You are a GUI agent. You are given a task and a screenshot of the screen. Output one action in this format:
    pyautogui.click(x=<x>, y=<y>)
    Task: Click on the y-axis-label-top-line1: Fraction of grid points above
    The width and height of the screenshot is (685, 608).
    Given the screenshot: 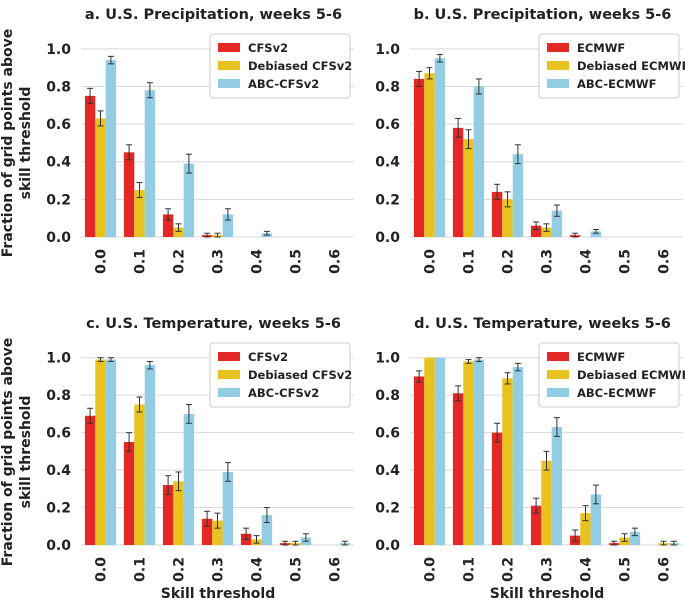 What is the action you would take?
    pyautogui.click(x=8, y=143)
    